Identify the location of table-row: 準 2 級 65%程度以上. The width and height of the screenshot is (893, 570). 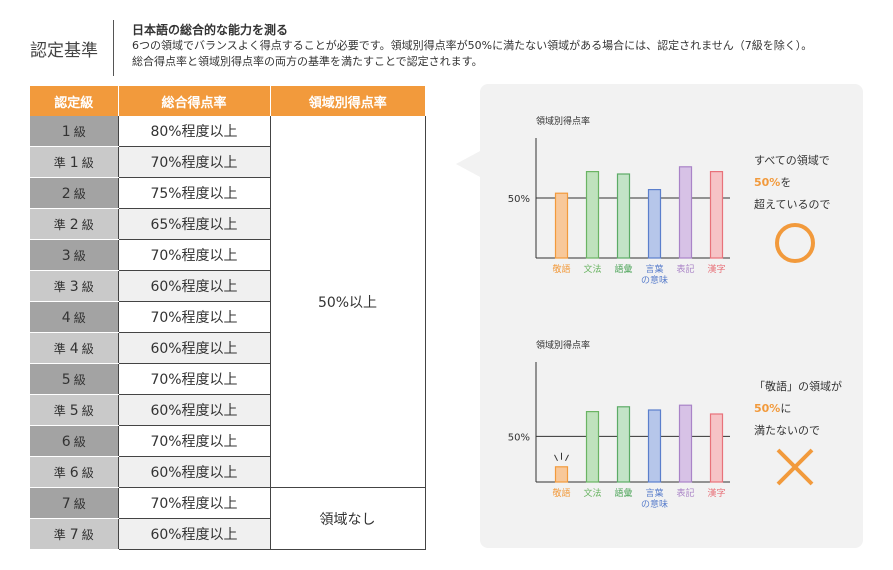
(227, 224).